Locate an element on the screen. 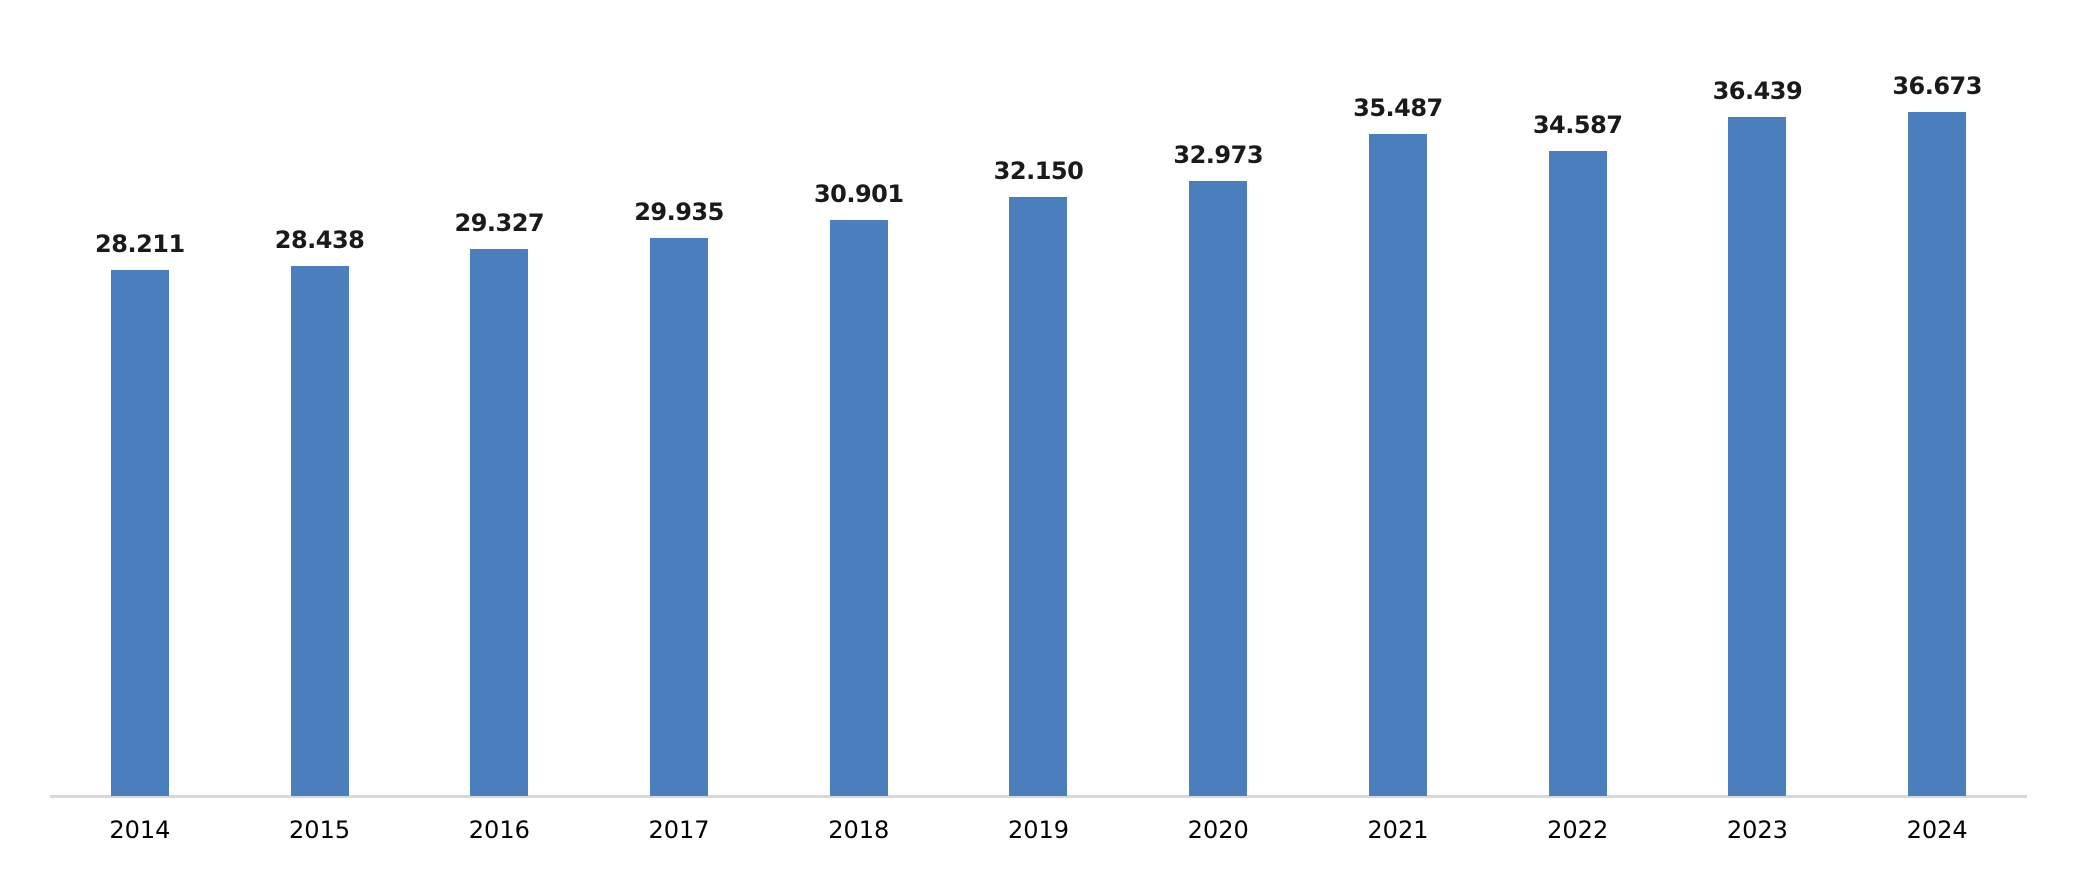 This screenshot has width=2079, height=870. bar-value-label: 28.438 is located at coordinates (319, 239).